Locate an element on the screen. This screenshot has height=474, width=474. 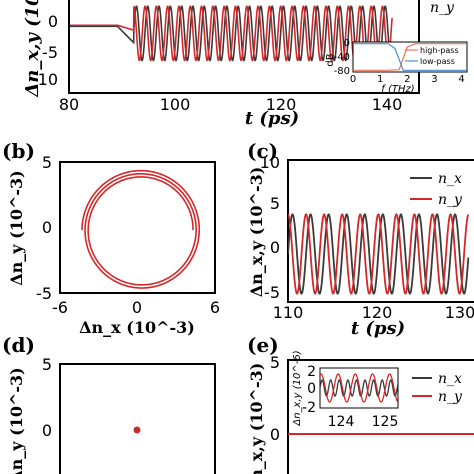
panel-b-frame is located at coordinates (137, 227).